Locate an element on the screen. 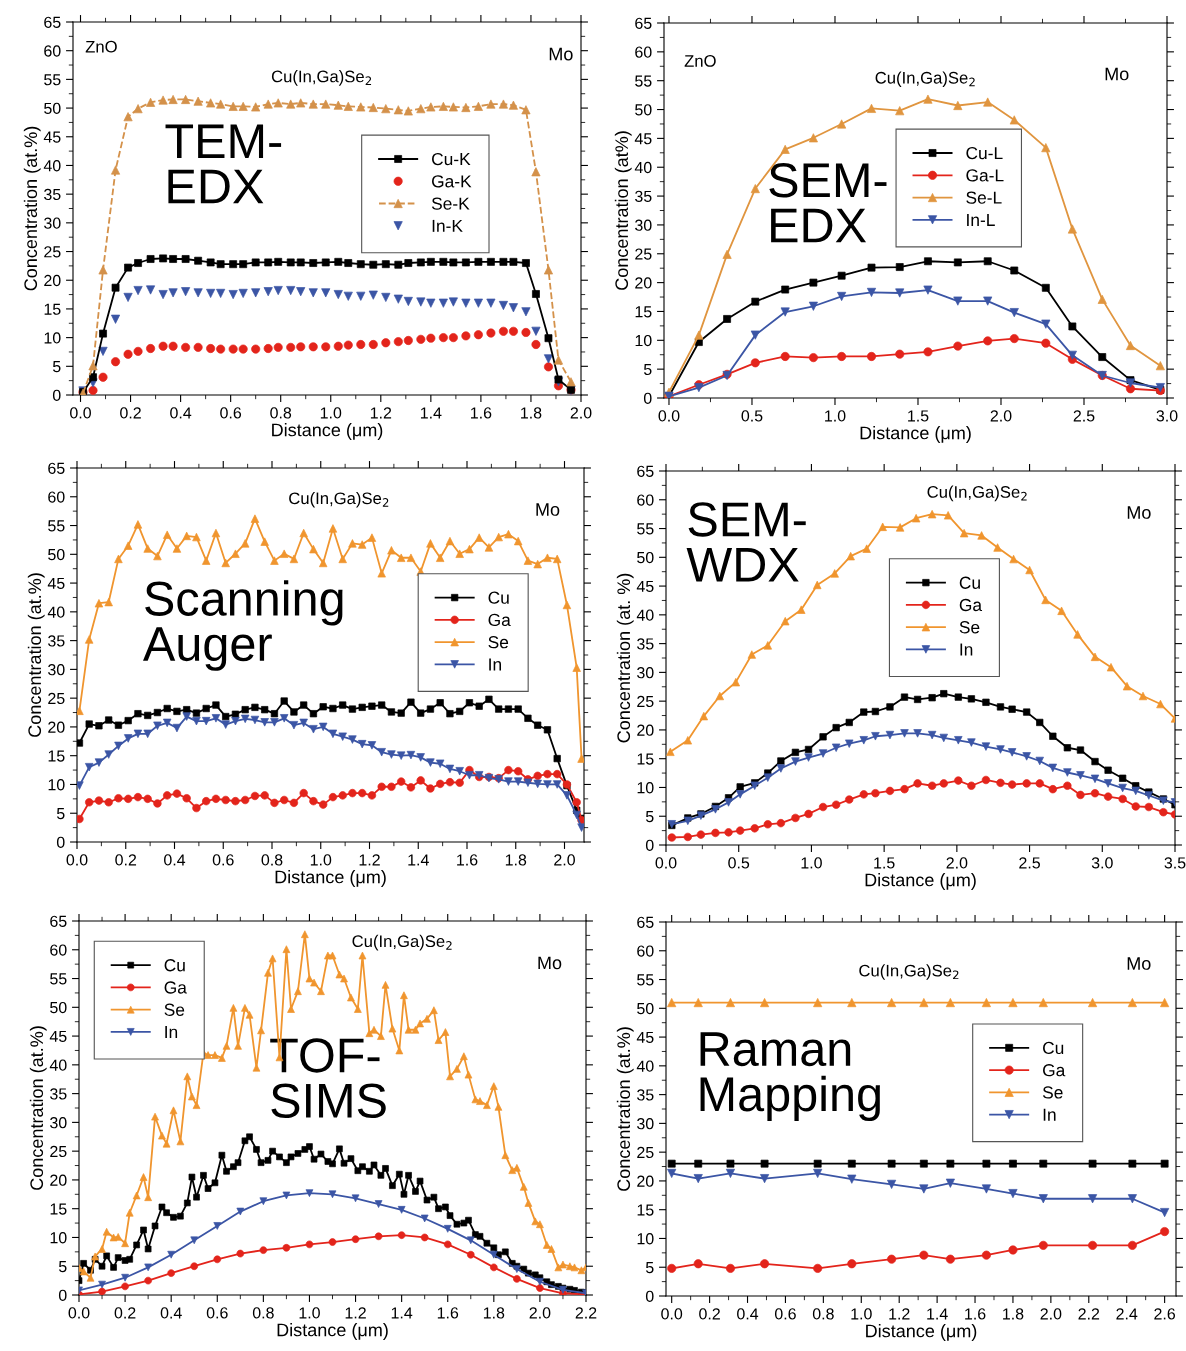  legend-label: Cu is located at coordinates (498, 597).